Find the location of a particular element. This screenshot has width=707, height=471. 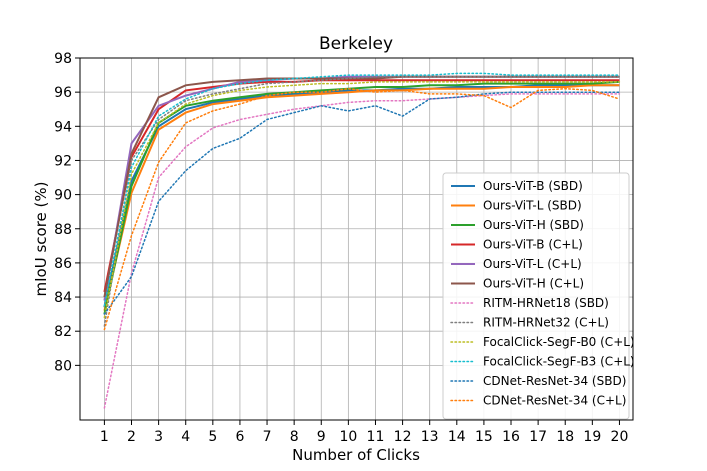

x-tick-label: 14 is located at coordinates (457, 437).